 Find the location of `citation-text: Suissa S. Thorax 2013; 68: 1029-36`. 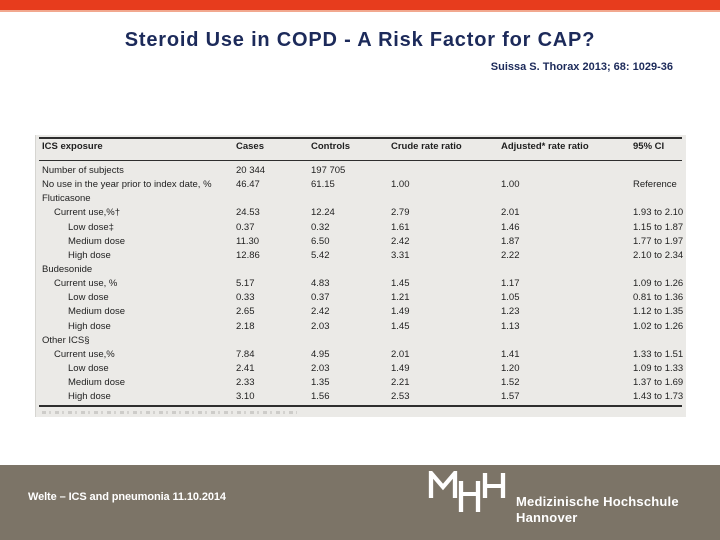

citation-text: Suissa S. Thorax 2013; 68: 1029-36 is located at coordinates (581, 67).